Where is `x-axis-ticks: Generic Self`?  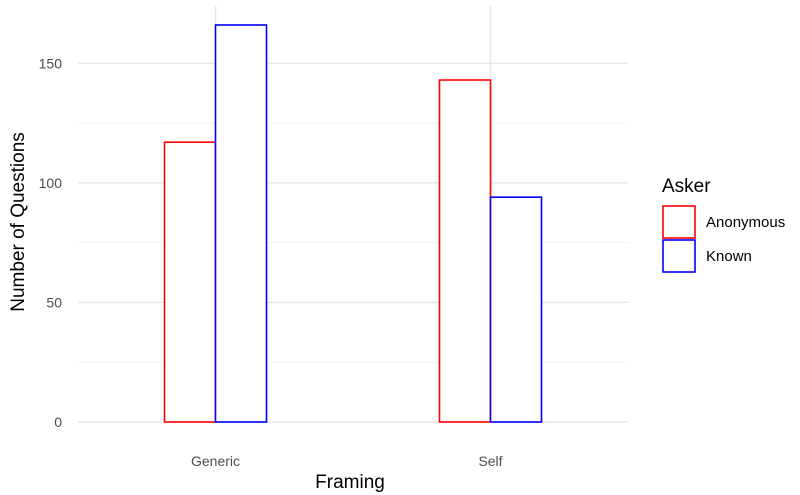
x-axis-ticks: Generic Self is located at coordinates (347, 461).